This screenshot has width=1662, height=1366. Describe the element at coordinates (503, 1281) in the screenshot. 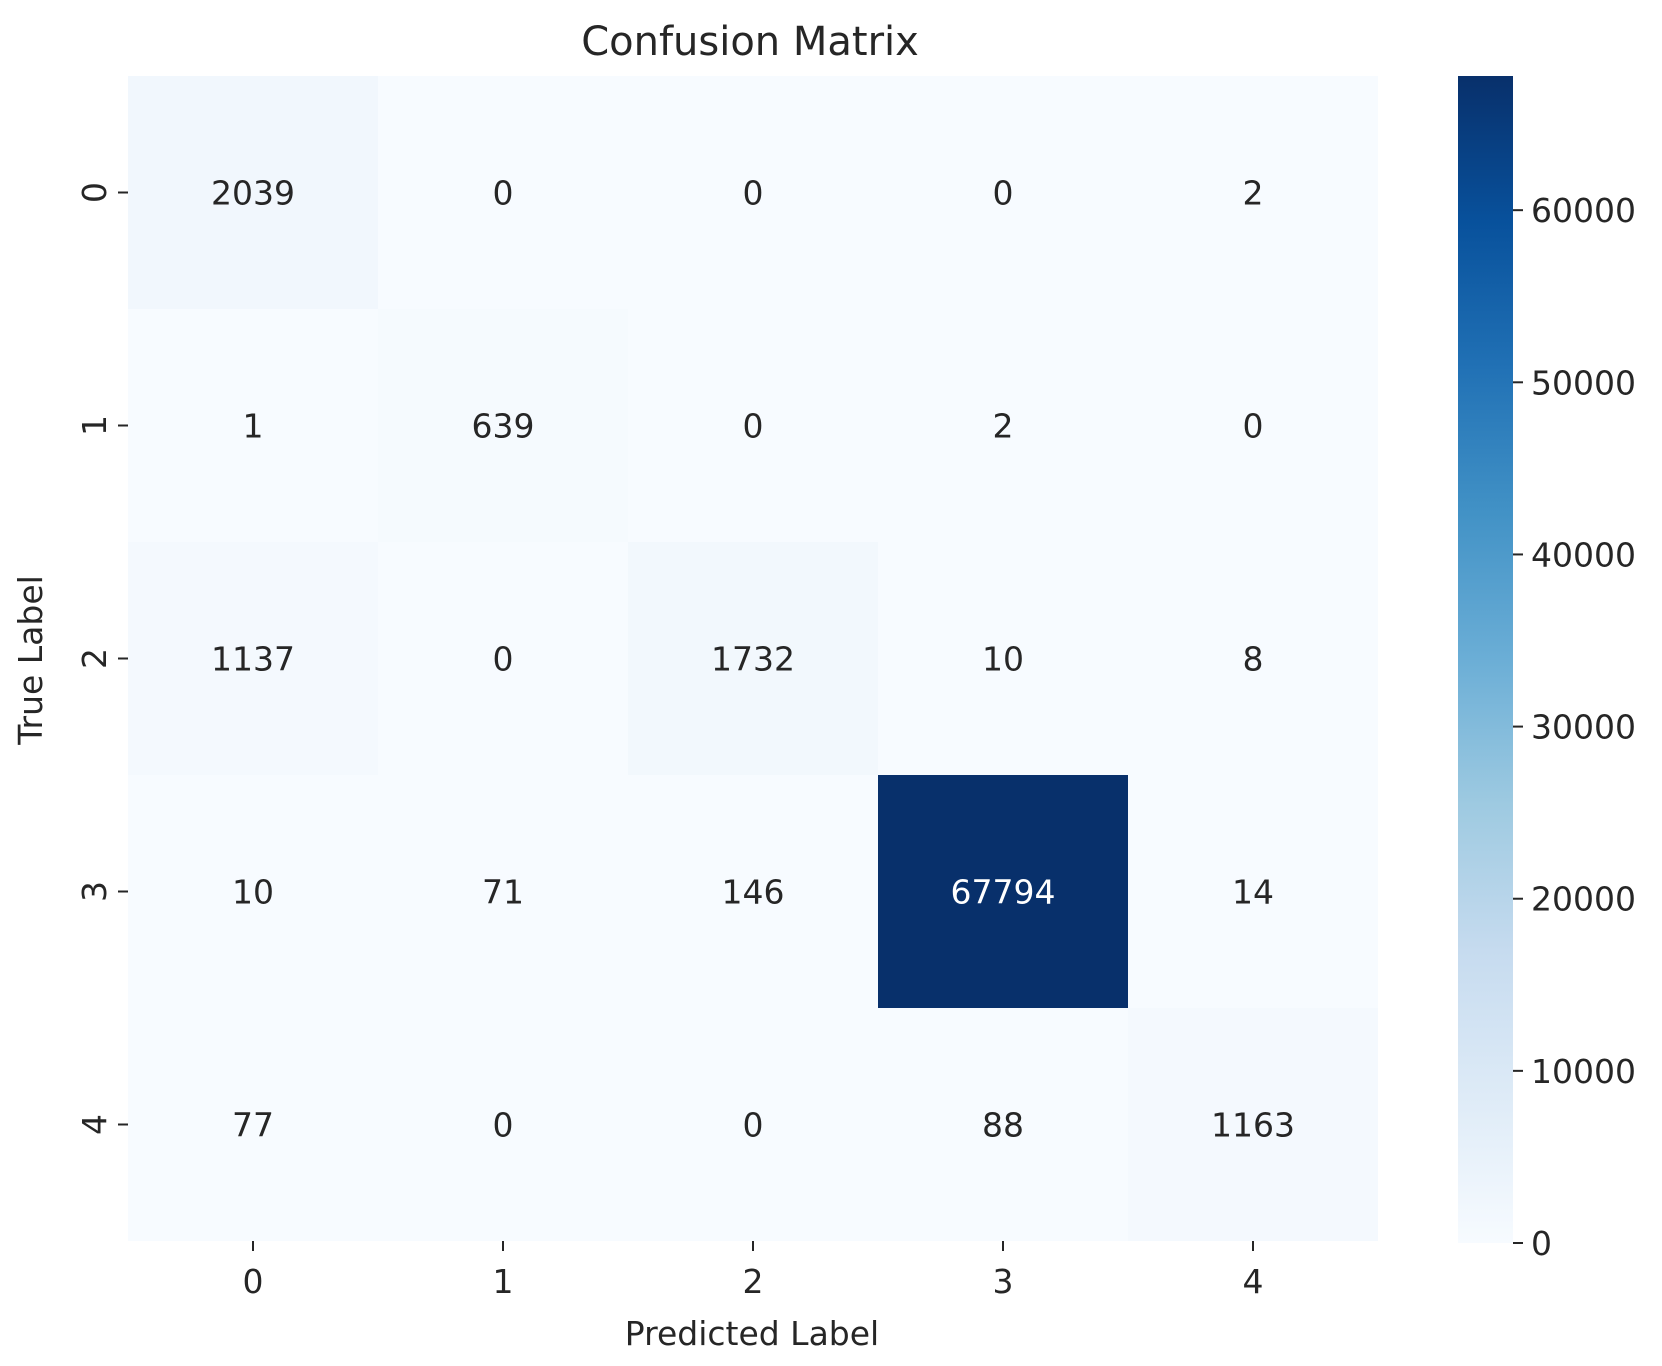

I see `x-tick-label: 1` at that location.